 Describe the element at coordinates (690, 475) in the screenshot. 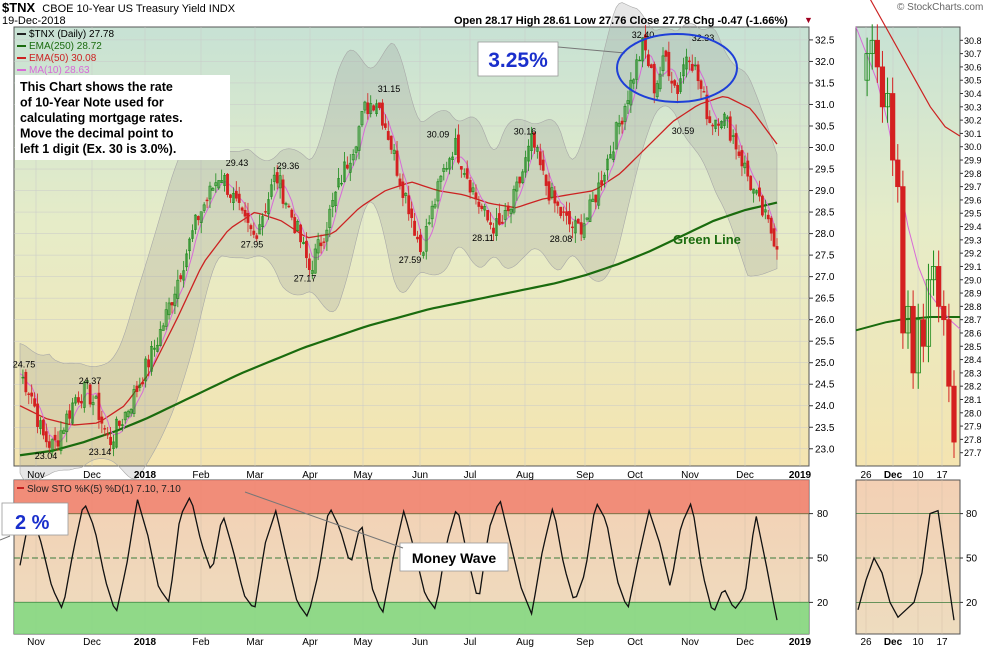

I see `main-x-tick-label: Nov` at that location.